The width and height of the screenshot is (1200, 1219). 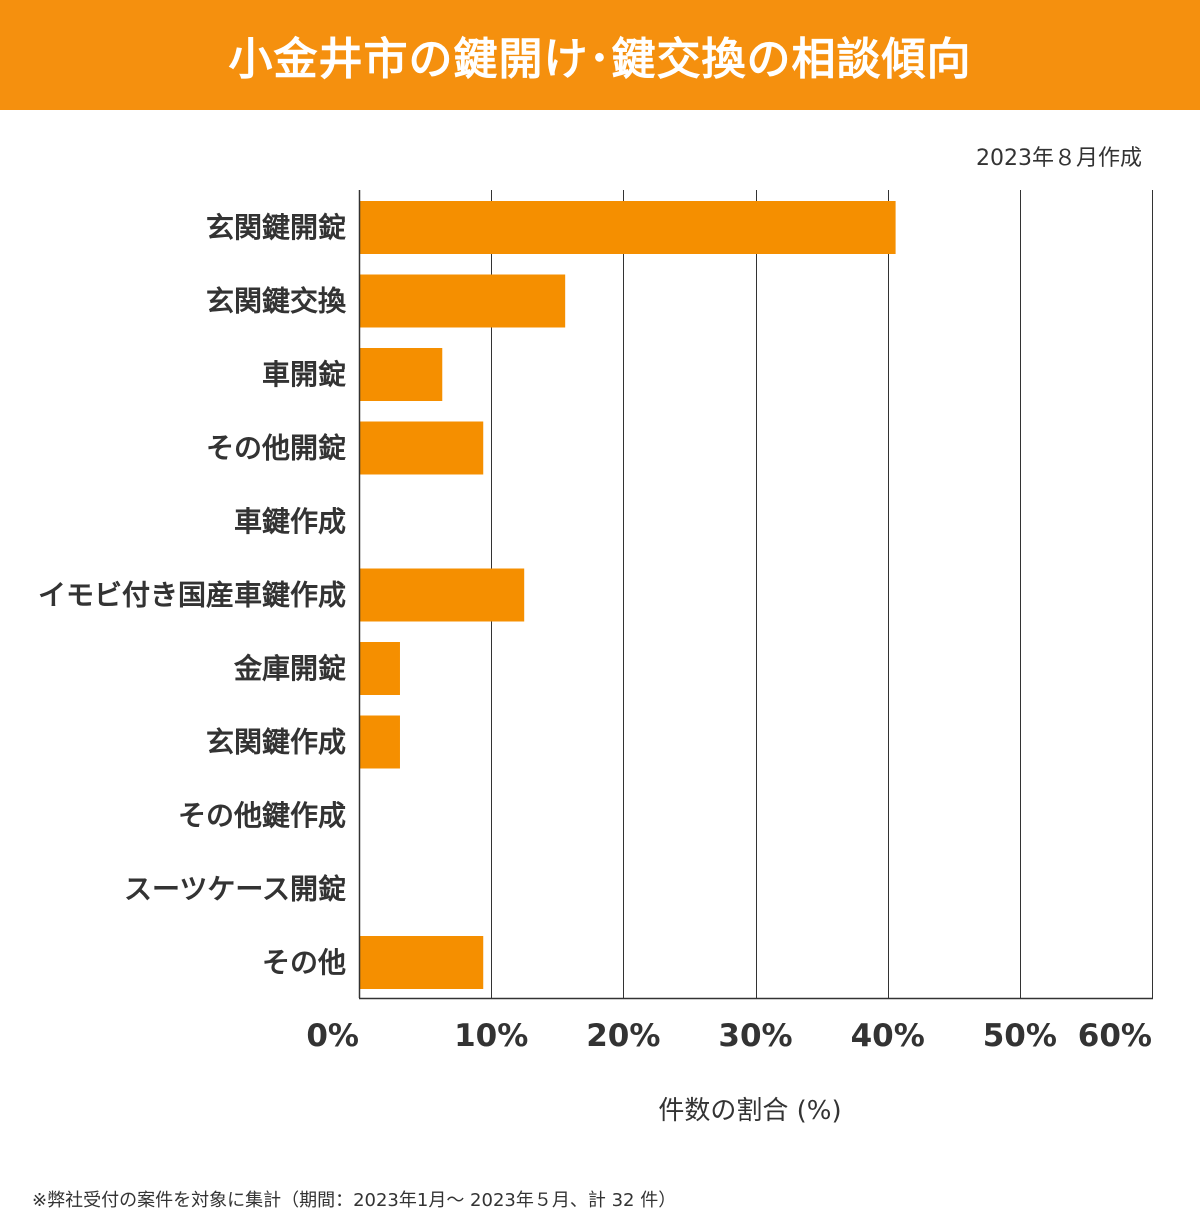 I want to click on category-label: イモビ付き国産車鍵作成, so click(x=192, y=595).